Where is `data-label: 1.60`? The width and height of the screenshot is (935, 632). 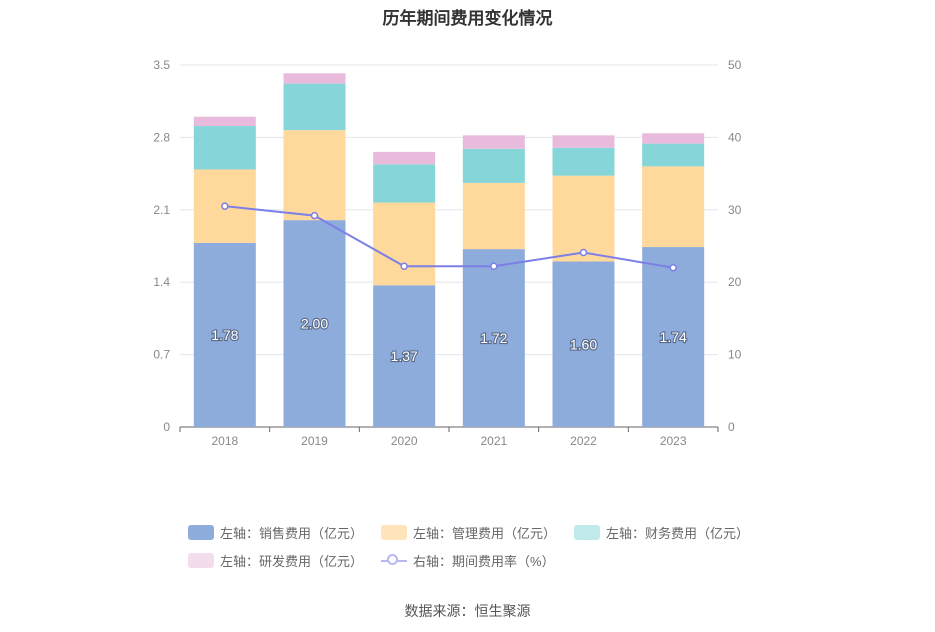 data-label: 1.60 is located at coordinates (583, 344).